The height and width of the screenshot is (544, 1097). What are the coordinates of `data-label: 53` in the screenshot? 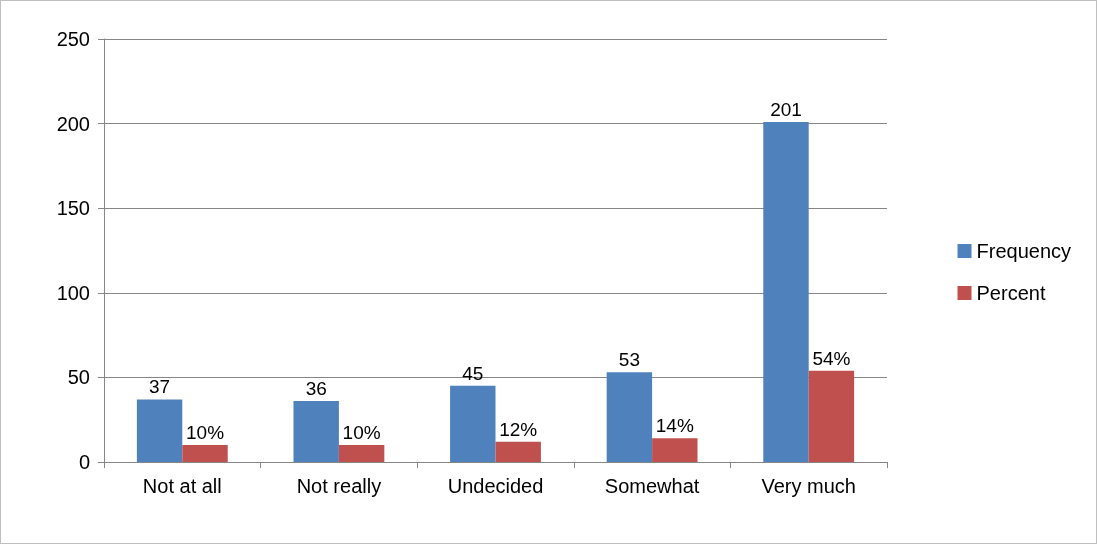 It's located at (629, 360).